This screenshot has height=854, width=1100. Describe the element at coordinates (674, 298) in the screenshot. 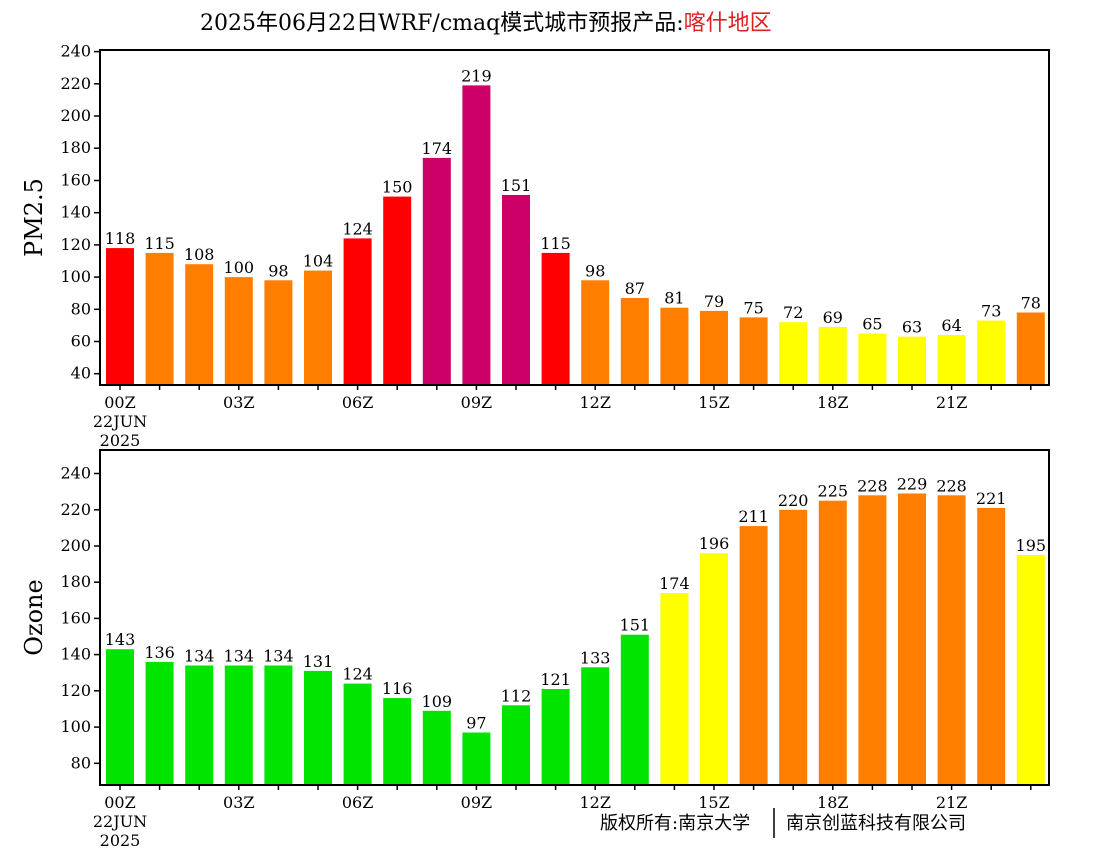

I see `pm25-bar-value-label: 81` at that location.